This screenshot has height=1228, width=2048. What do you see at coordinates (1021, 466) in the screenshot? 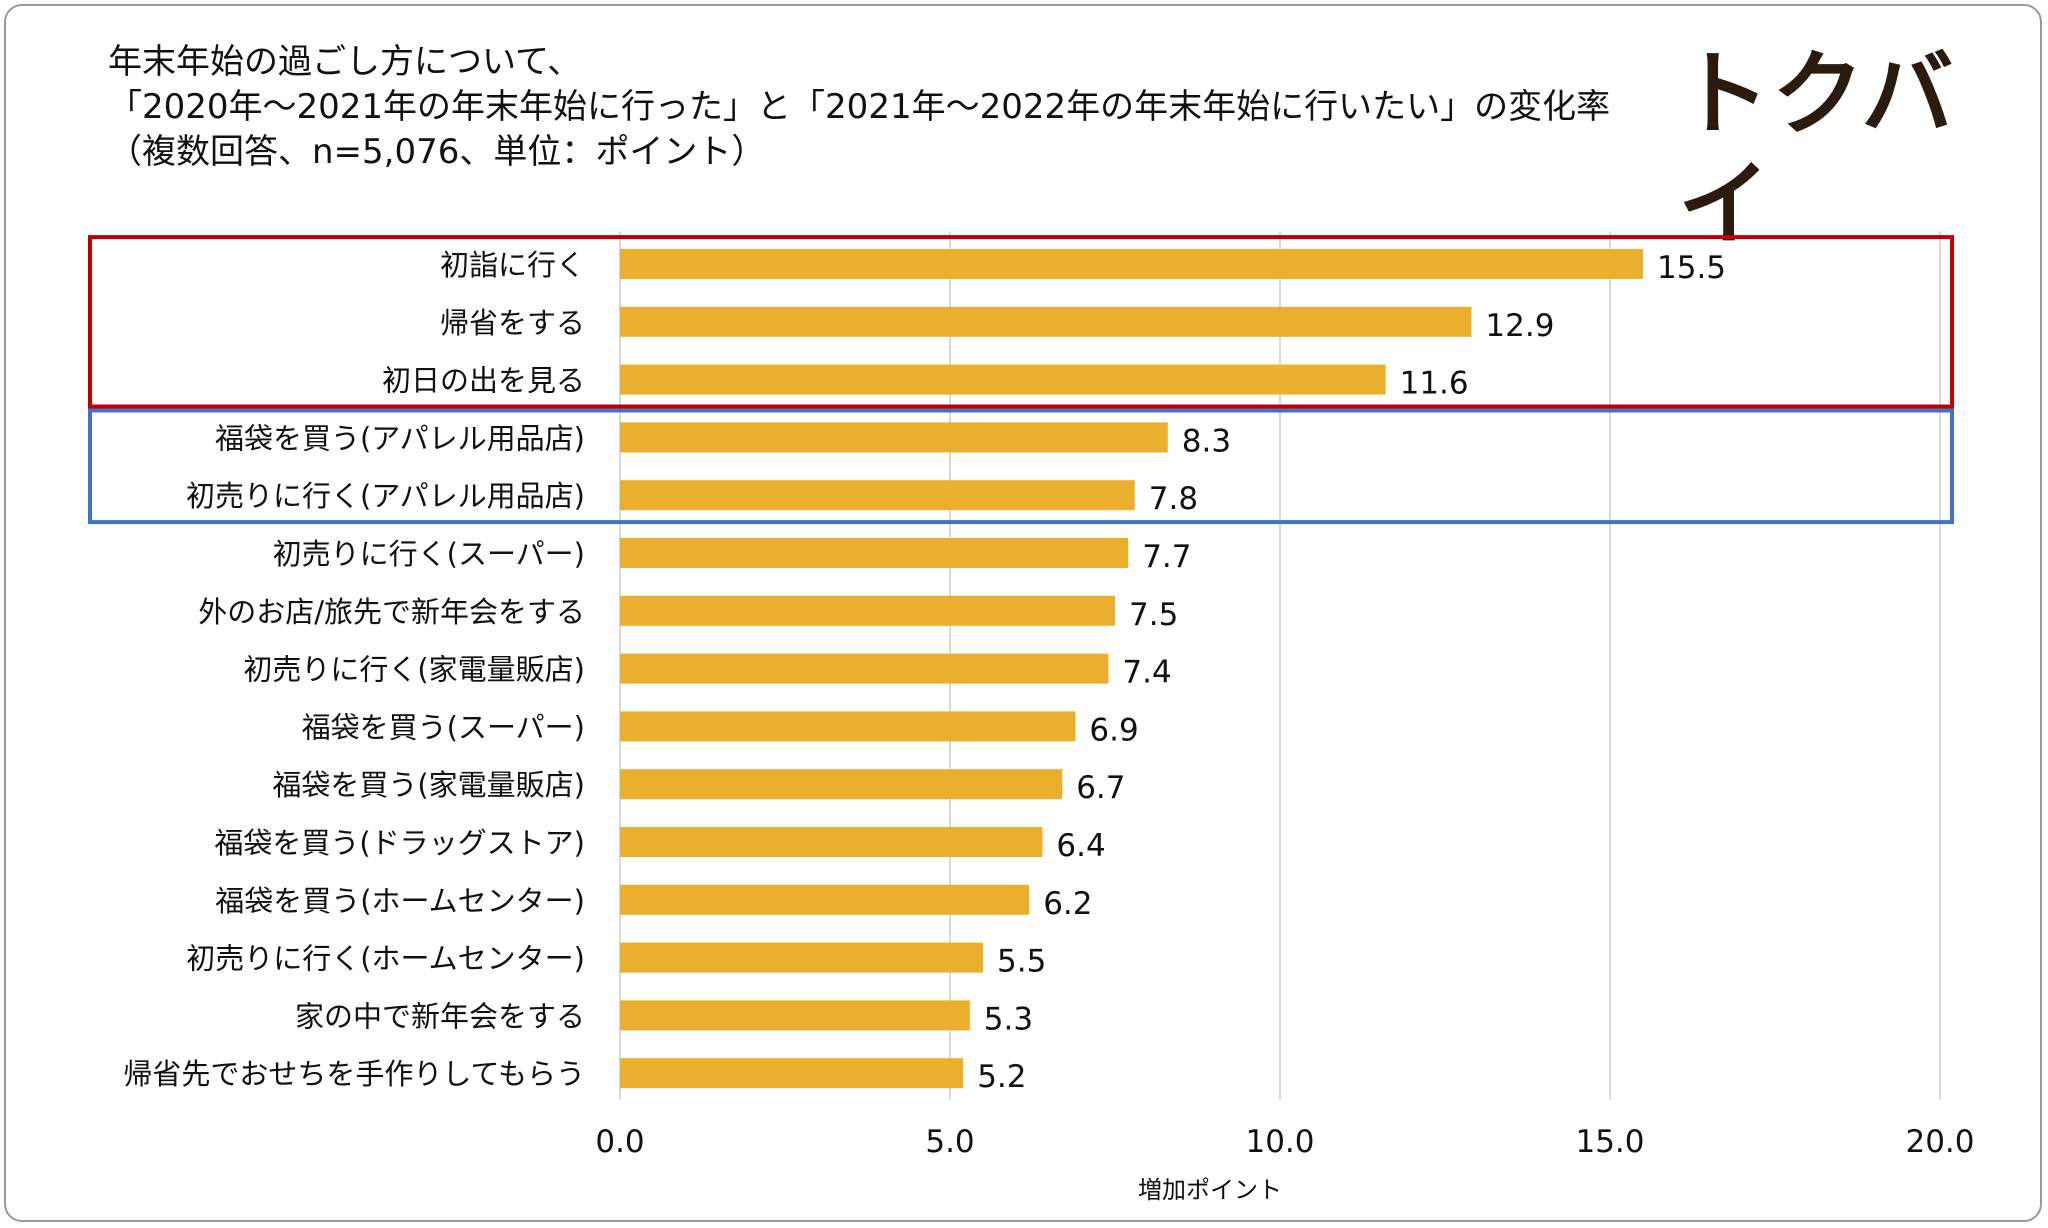
I see `blue-highlight-box` at bounding box center [1021, 466].